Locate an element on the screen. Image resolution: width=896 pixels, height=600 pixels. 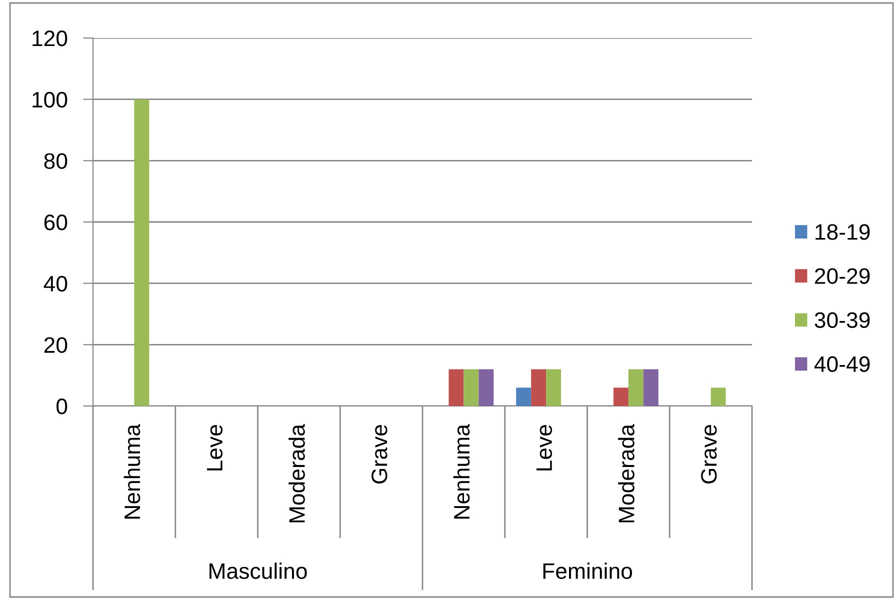
text: Feminino is located at coordinates (587, 570).